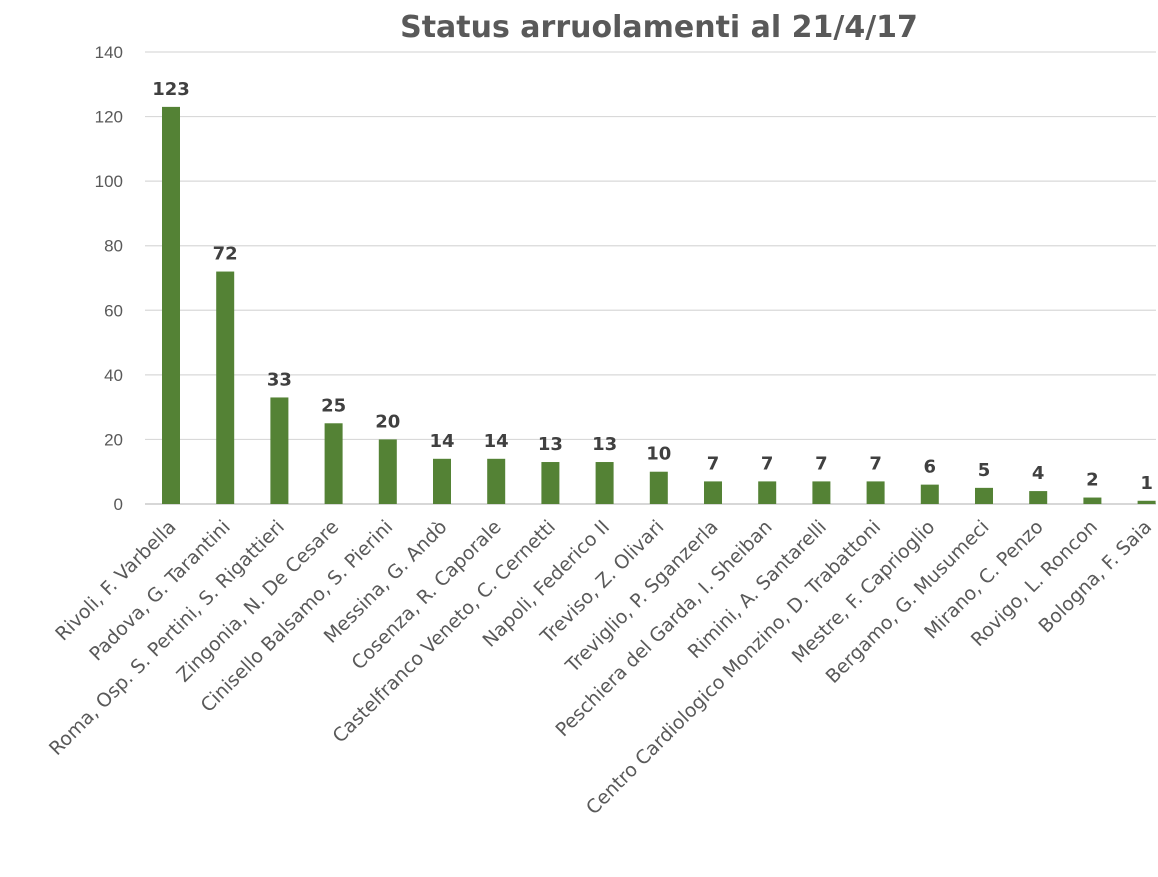 This screenshot has height=877, width=1158. I want to click on data-label: 2, so click(1092, 480).